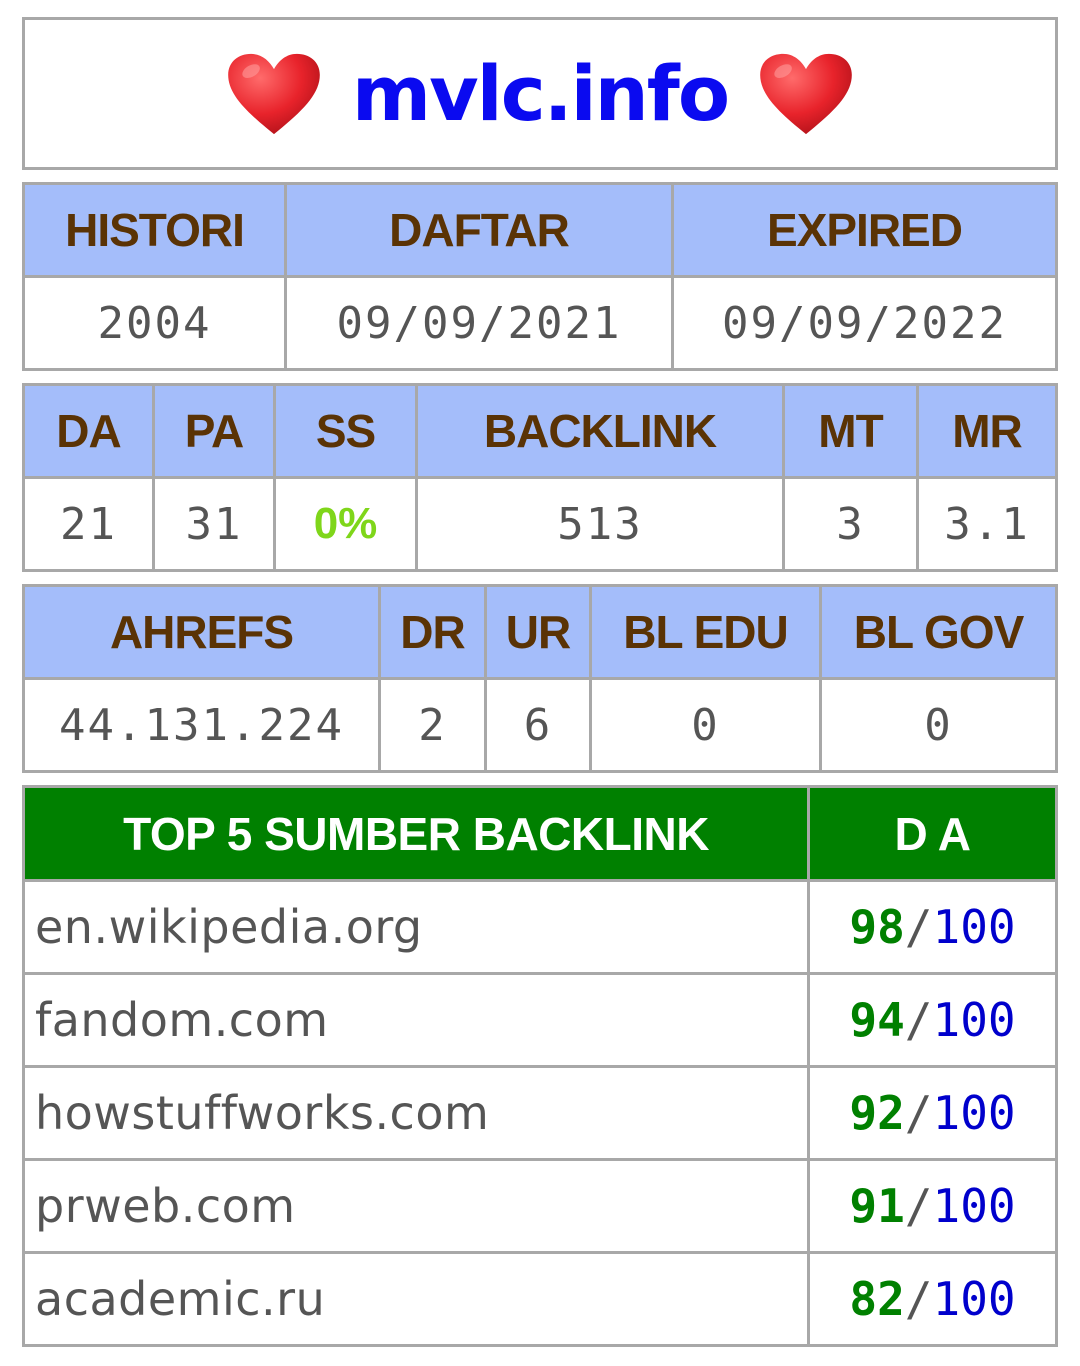 This screenshot has width=1080, height=1366. I want to click on backlink-da: 94/100, so click(932, 1020).